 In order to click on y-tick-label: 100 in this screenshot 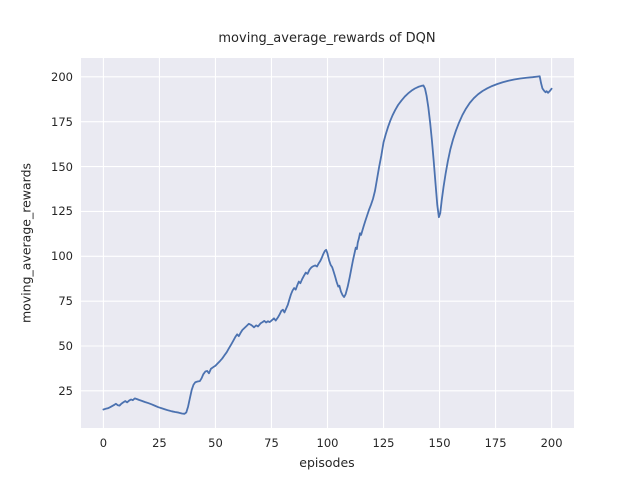, I will do `click(62, 256)`.